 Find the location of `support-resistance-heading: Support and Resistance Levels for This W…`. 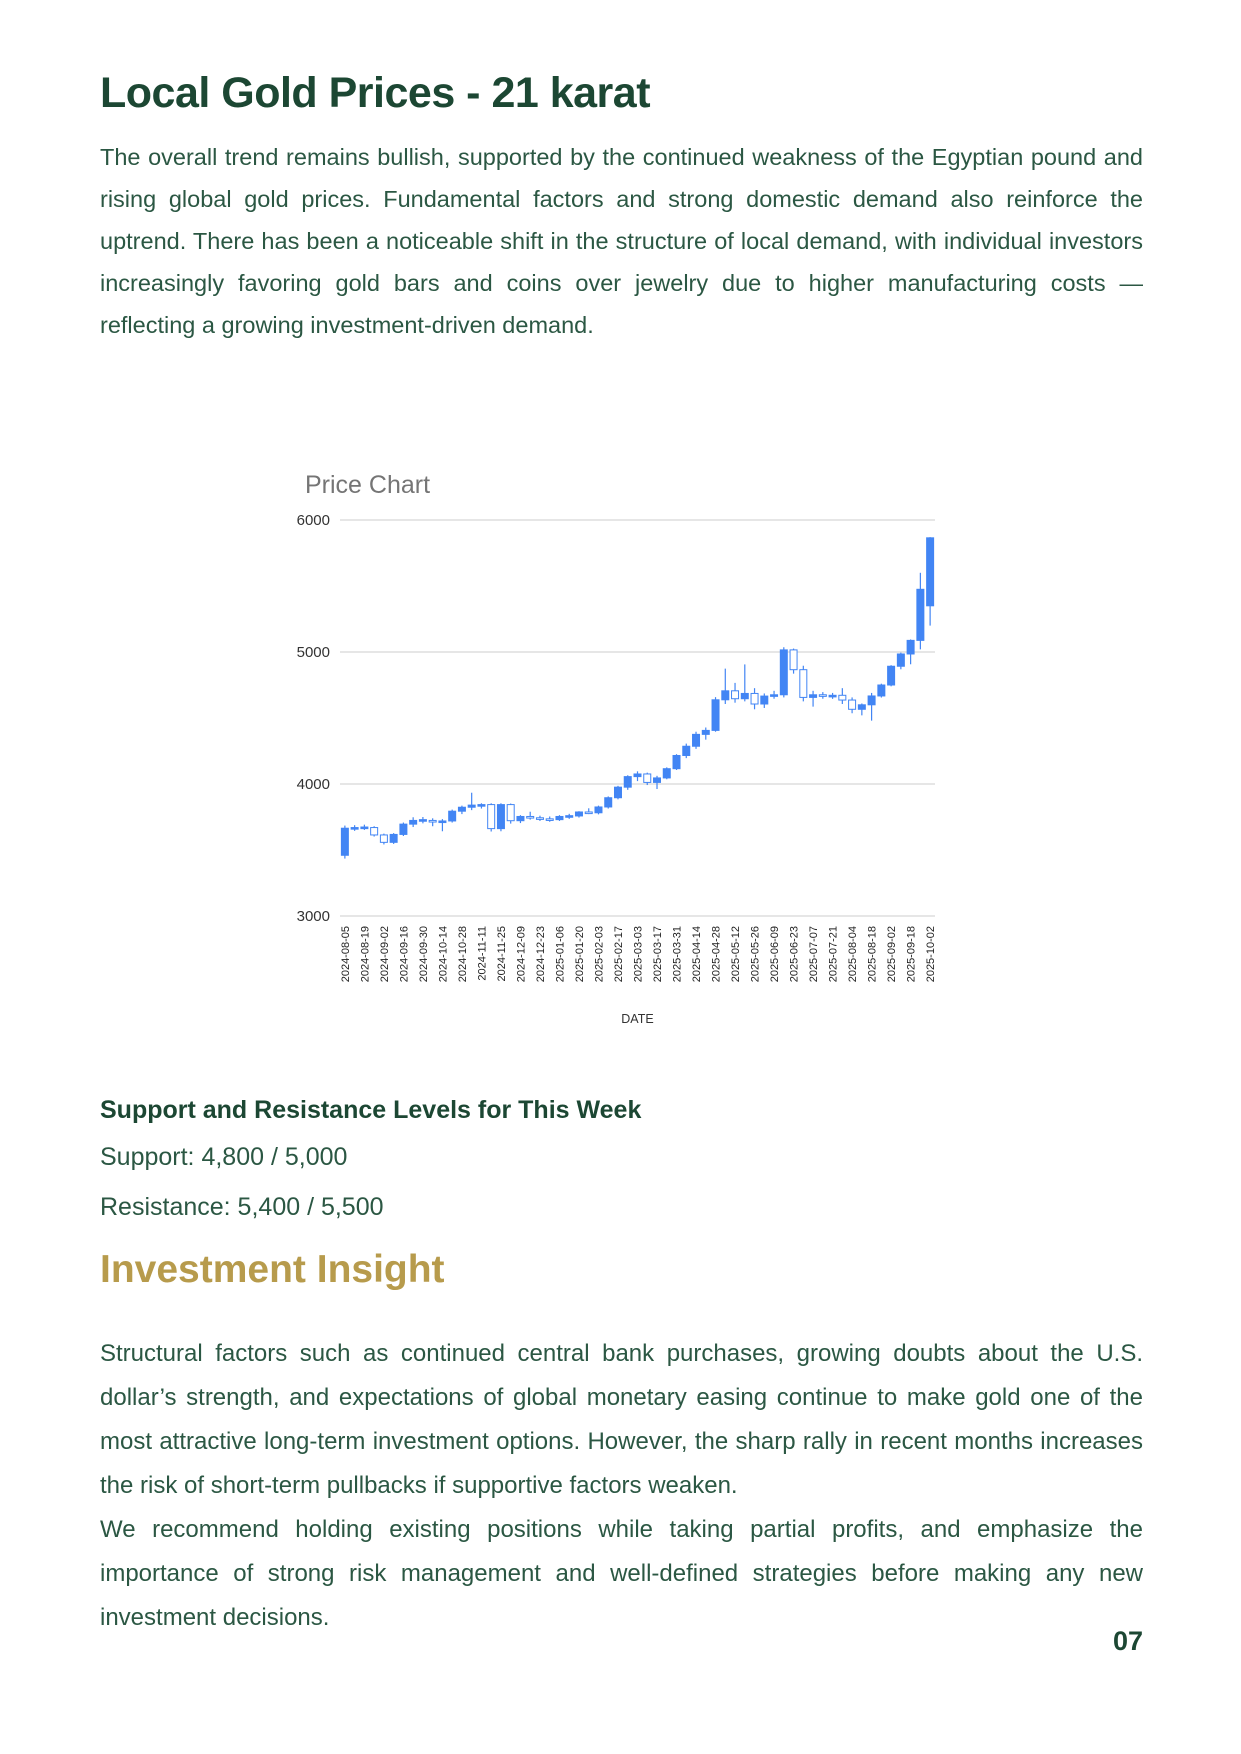

support-resistance-heading: Support and Resistance Levels for This W… is located at coordinates (371, 1110).